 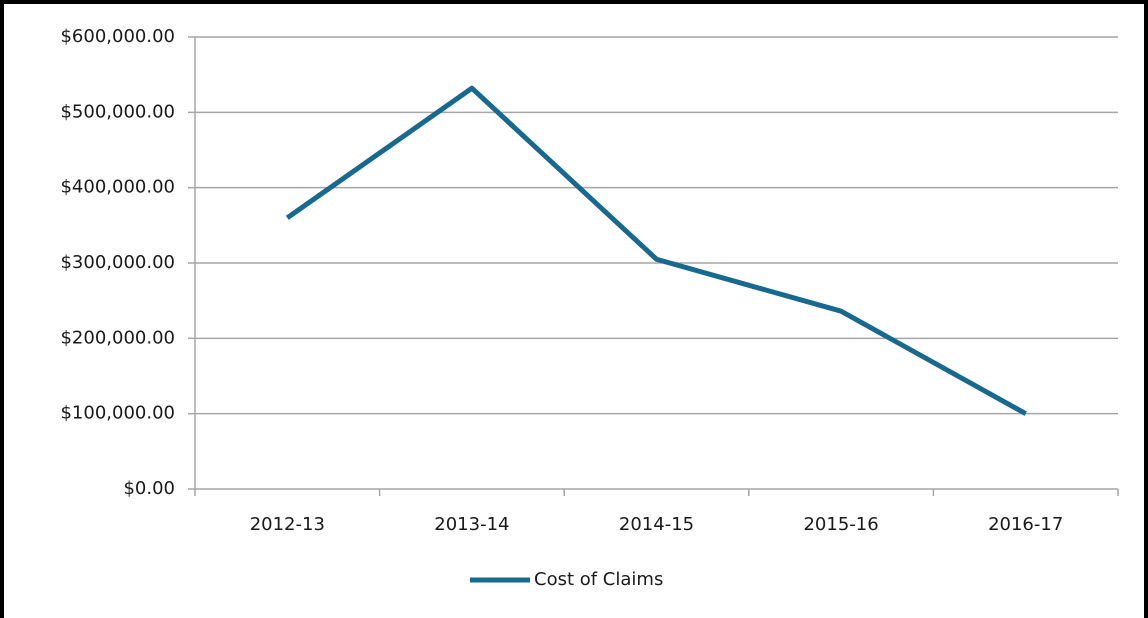 I want to click on y-tick-label: $0.00, so click(x=149, y=488).